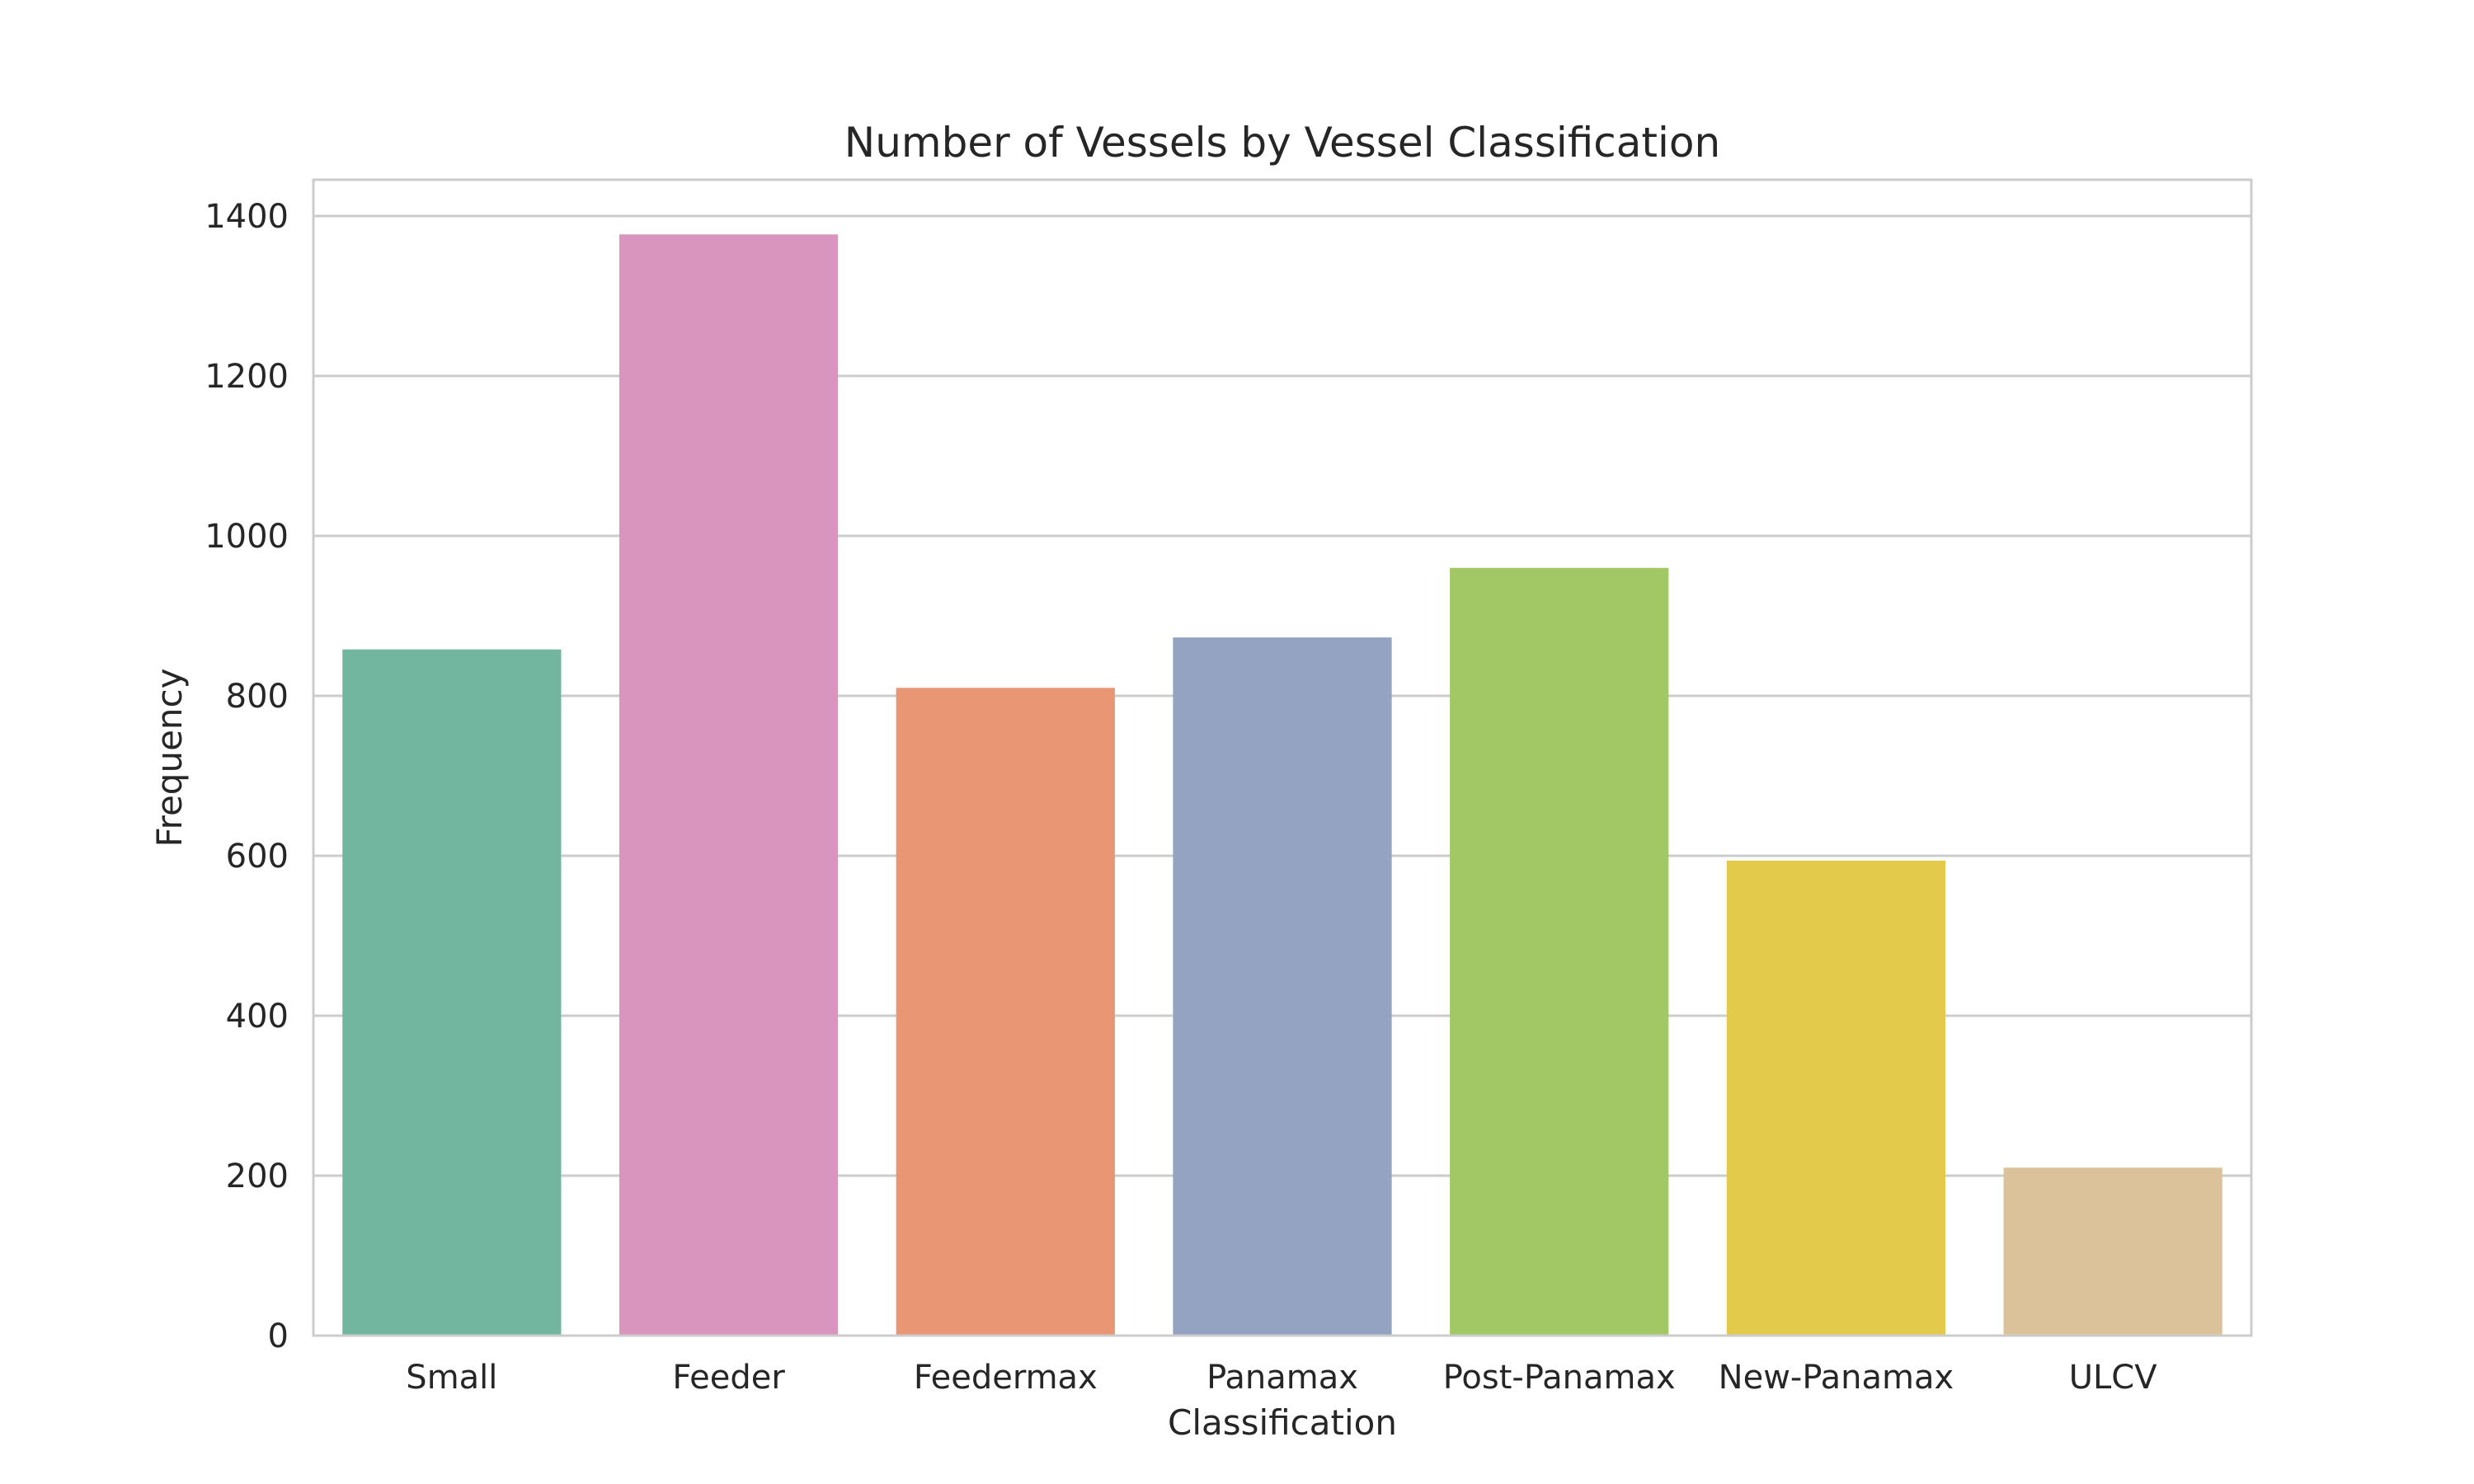 This screenshot has width=2474, height=1484. What do you see at coordinates (2113, 1378) in the screenshot?
I see `x-tick-label: ULCV` at bounding box center [2113, 1378].